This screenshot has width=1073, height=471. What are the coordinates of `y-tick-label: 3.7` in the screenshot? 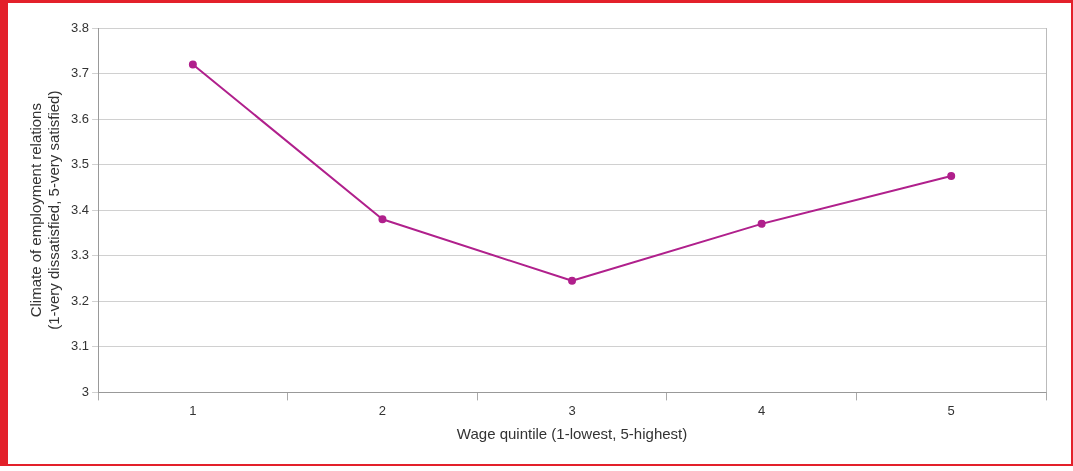 It's located at (80, 73).